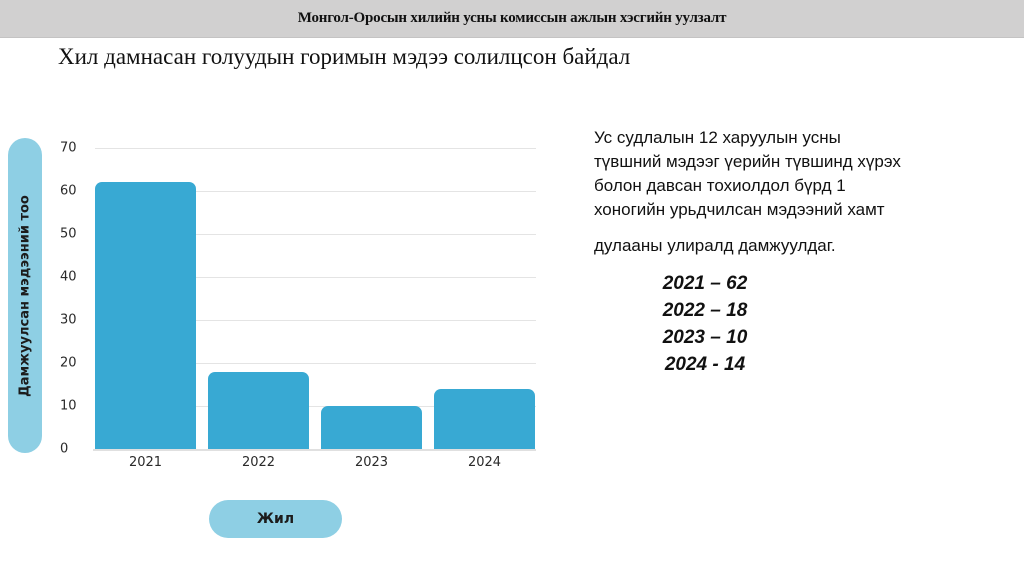 The width and height of the screenshot is (1024, 574). What do you see at coordinates (64, 449) in the screenshot?
I see `y-tick-label: 0` at bounding box center [64, 449].